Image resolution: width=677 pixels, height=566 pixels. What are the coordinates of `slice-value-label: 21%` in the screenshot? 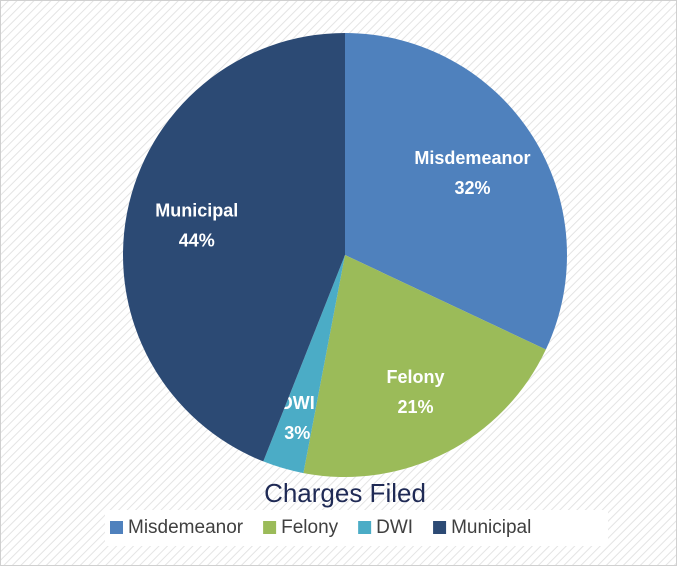 It's located at (416, 407).